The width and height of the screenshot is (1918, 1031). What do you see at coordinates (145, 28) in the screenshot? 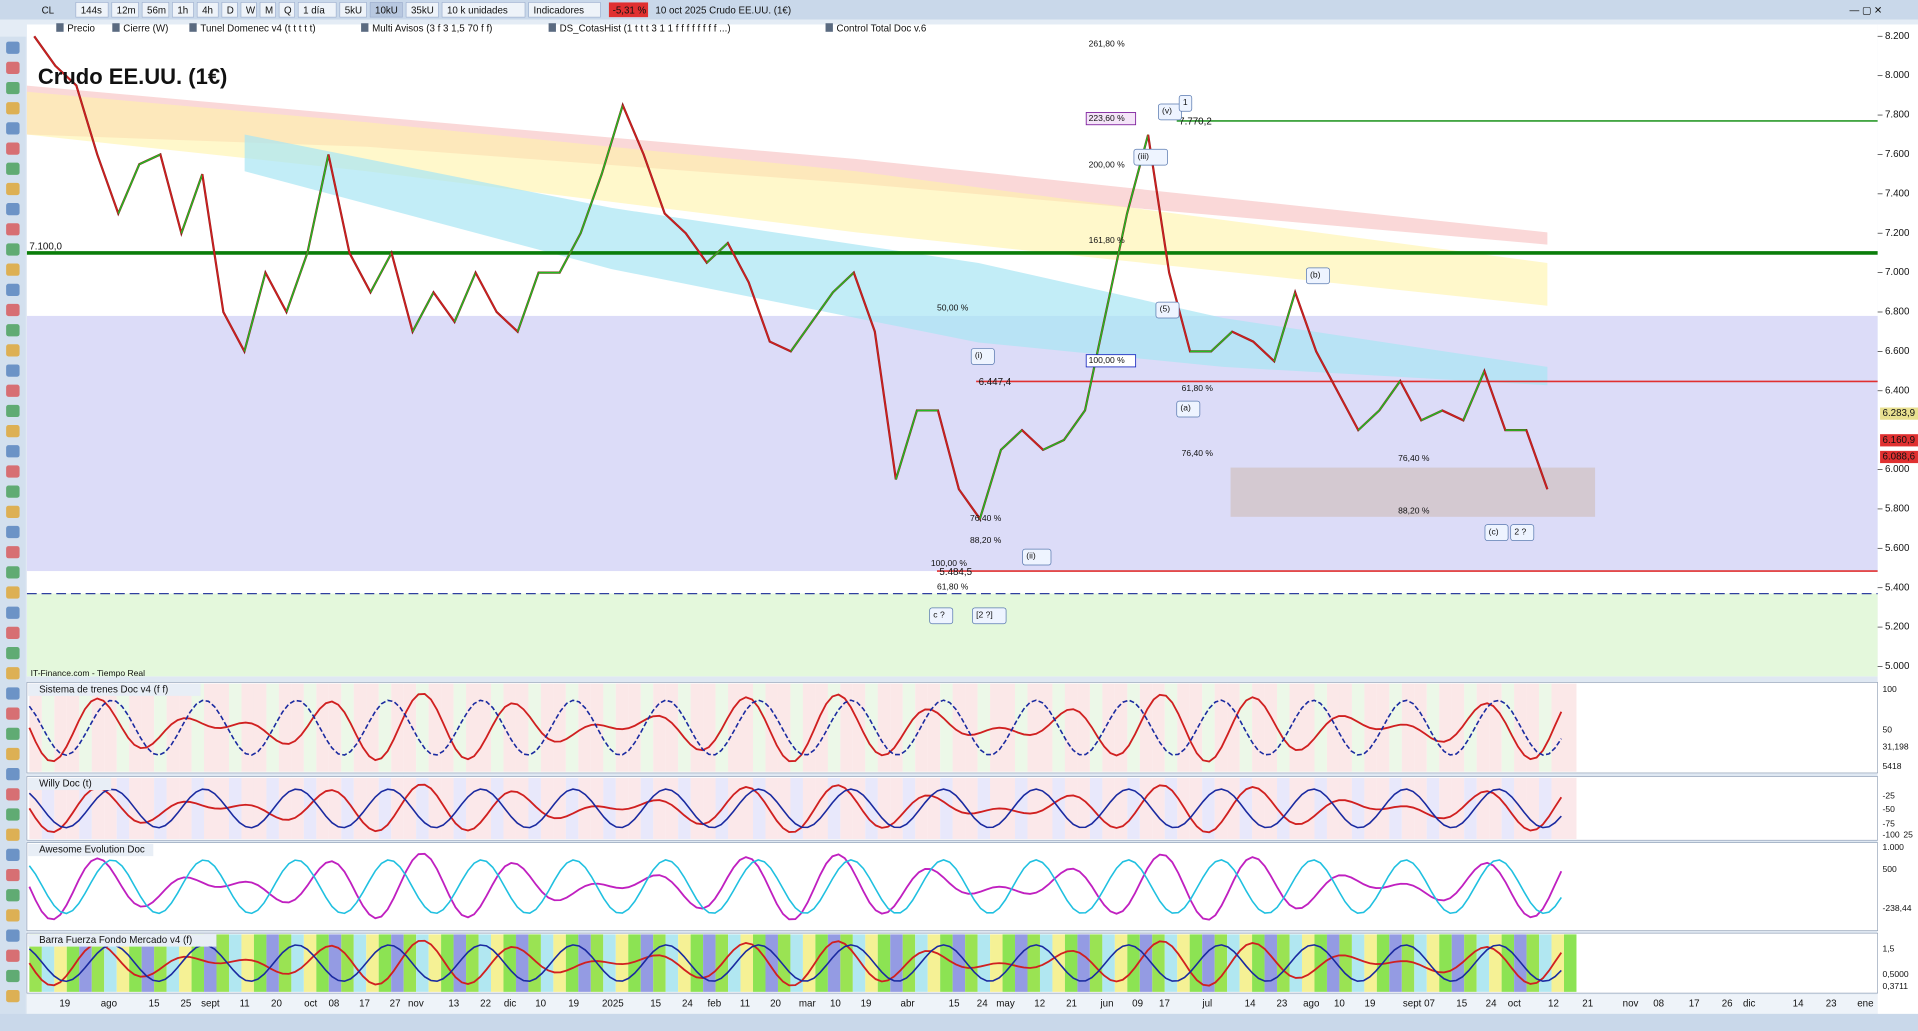
I see `indicator-name: Cierre (W)` at bounding box center [145, 28].